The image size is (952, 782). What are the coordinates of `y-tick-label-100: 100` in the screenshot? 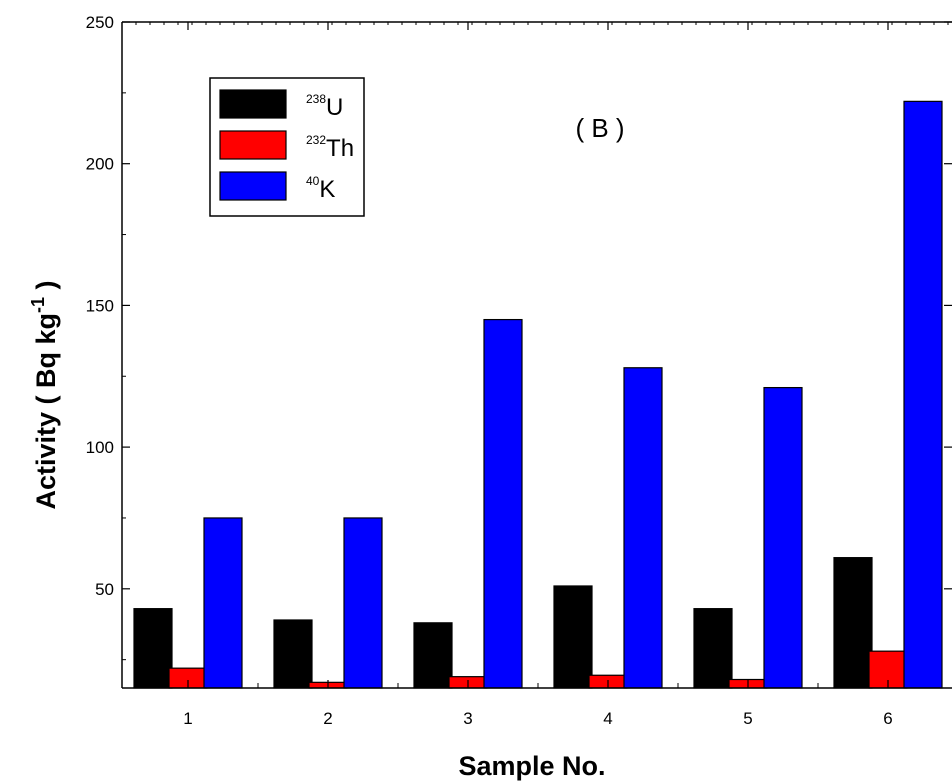 It's located at (100, 447).